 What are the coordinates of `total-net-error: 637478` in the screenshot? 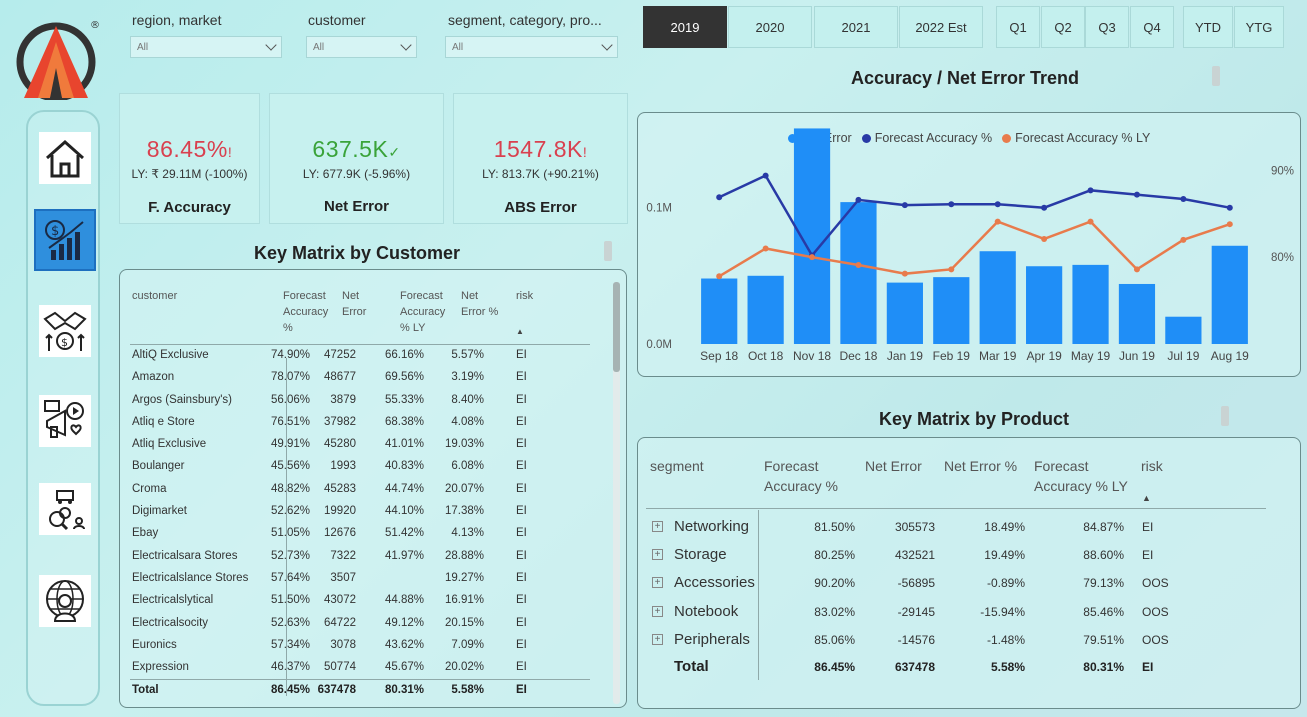 It's located at (914, 667).